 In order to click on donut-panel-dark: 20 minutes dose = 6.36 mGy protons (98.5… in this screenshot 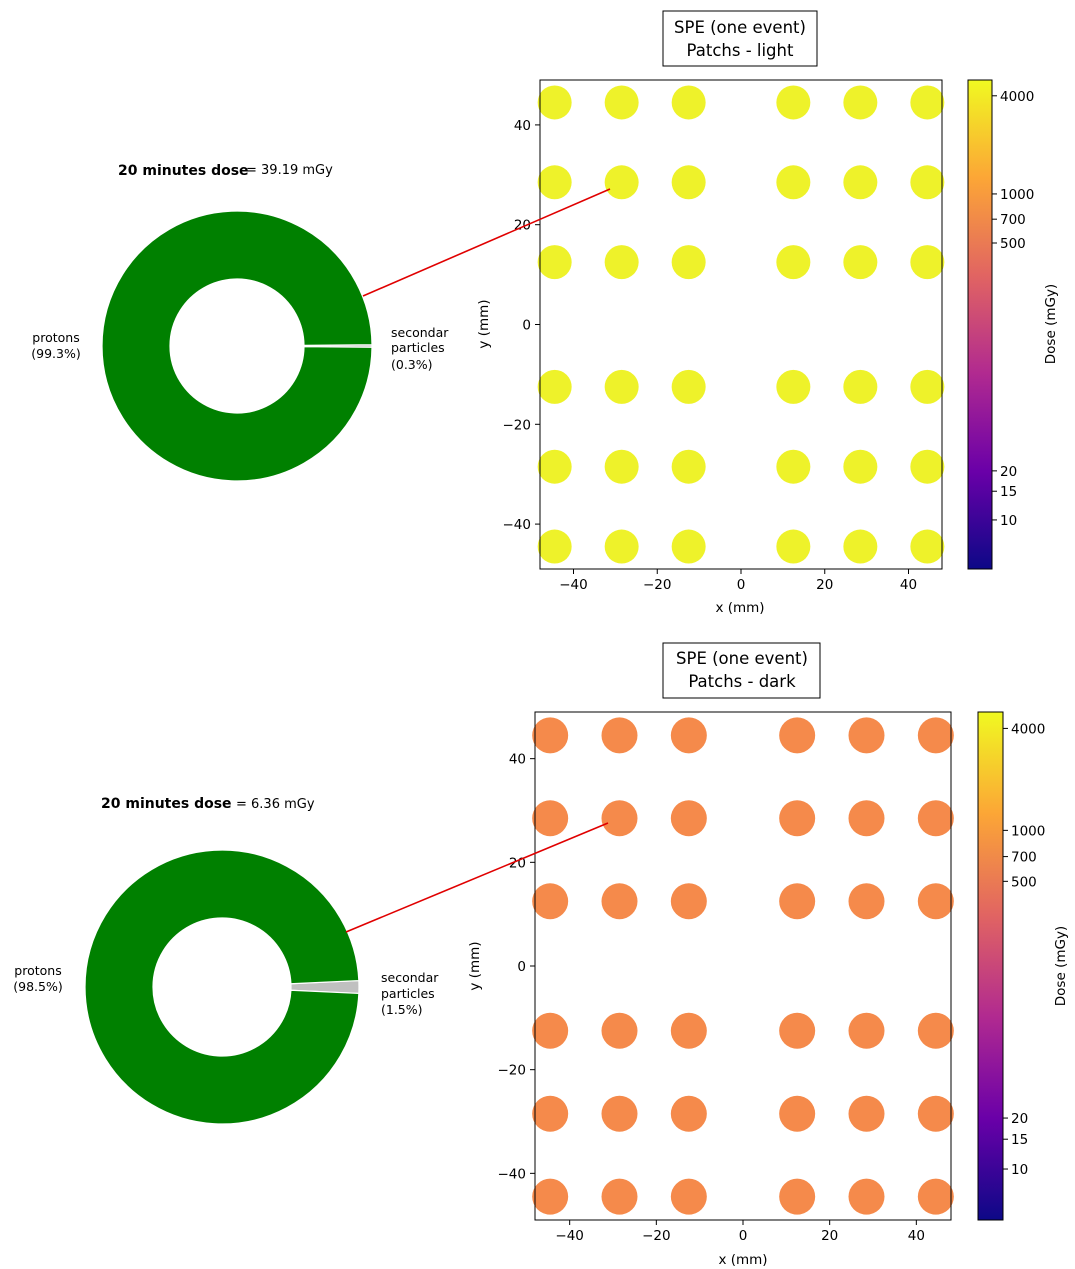, I will do `click(226, 960)`.